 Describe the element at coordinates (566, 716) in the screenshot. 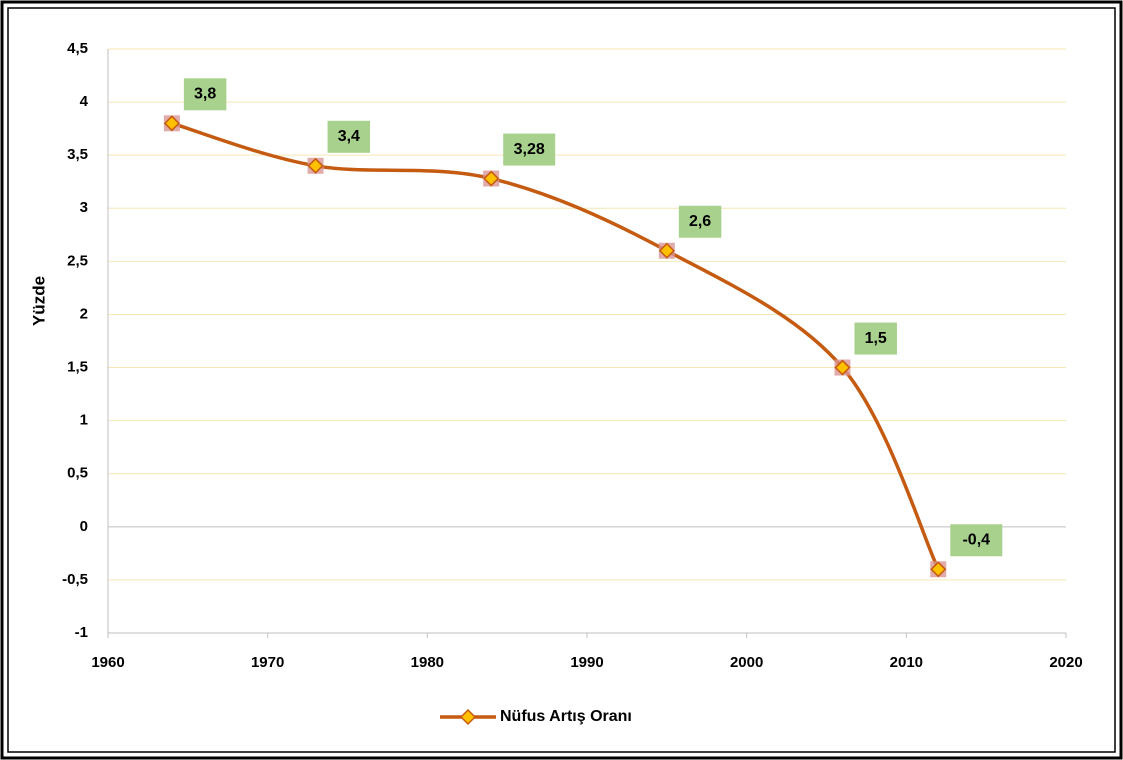

I see `legend-label: Nüfus Artış Oranı` at that location.